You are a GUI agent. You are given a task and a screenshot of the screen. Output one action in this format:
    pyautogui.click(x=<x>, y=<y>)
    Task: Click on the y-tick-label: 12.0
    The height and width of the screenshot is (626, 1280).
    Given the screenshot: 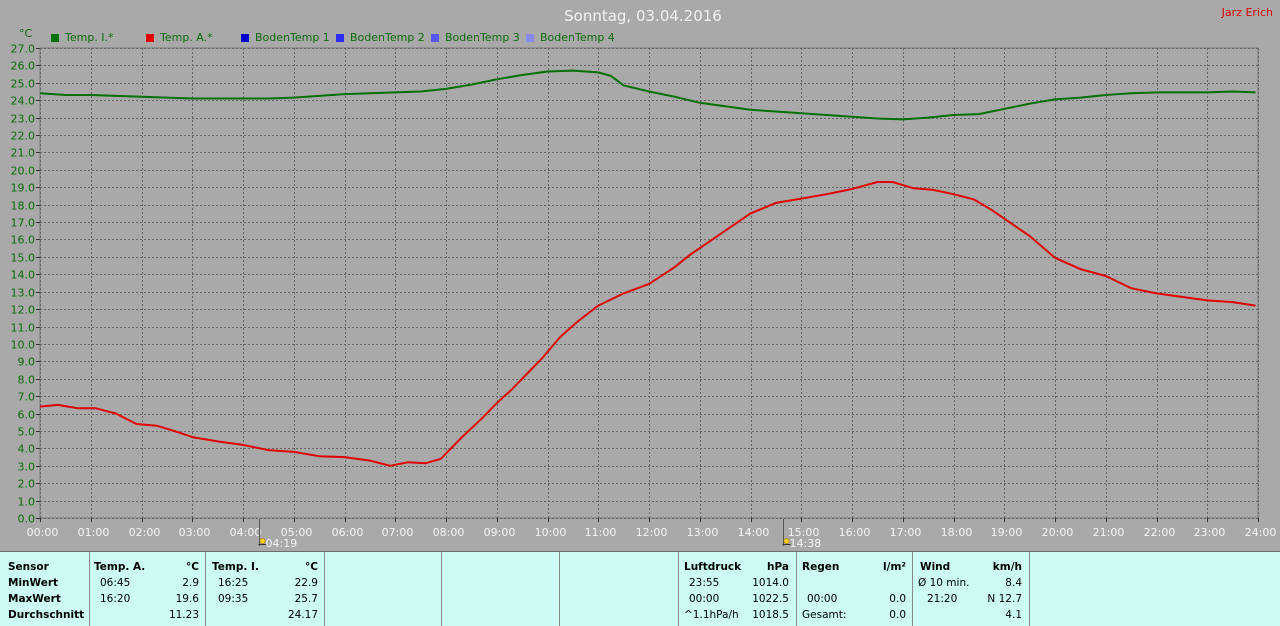 What is the action you would take?
    pyautogui.click(x=23, y=310)
    